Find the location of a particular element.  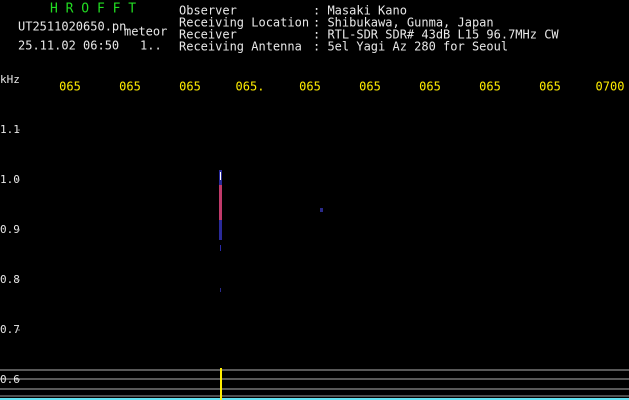

x-label: 065. is located at coordinates (250, 87).